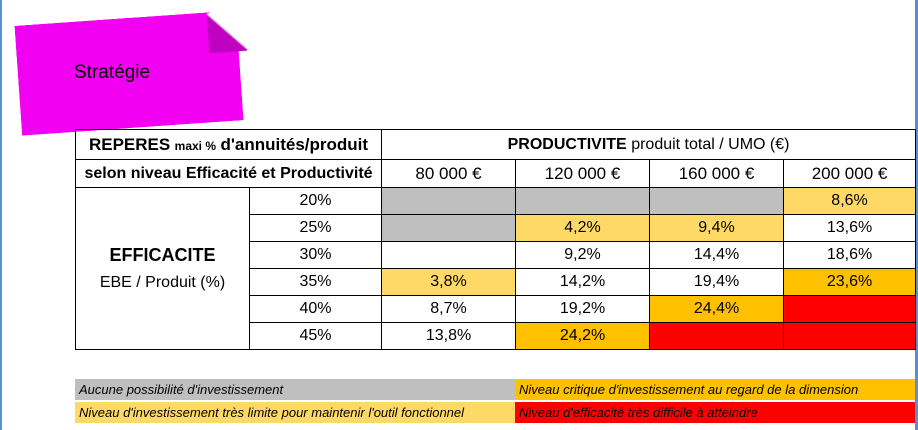 The height and width of the screenshot is (430, 918). What do you see at coordinates (583, 173) in the screenshot?
I see `column-header: 120 000 €` at bounding box center [583, 173].